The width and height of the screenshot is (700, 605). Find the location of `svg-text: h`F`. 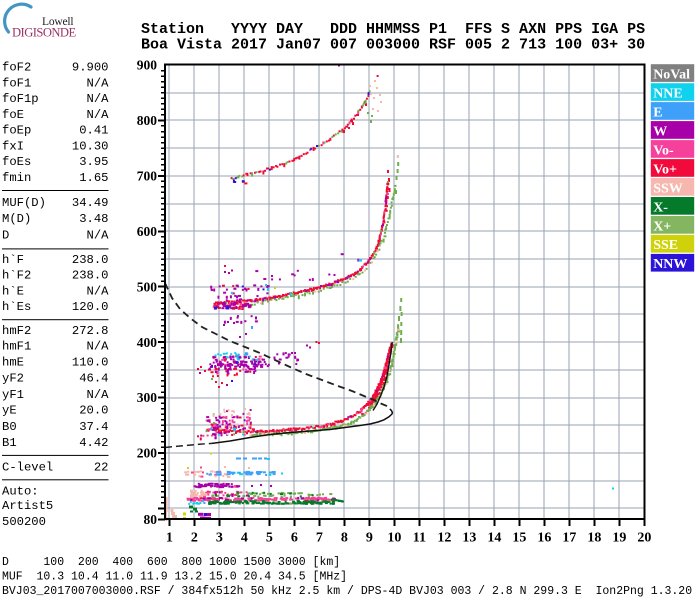

svg-text: h`F is located at coordinates (13, 260).